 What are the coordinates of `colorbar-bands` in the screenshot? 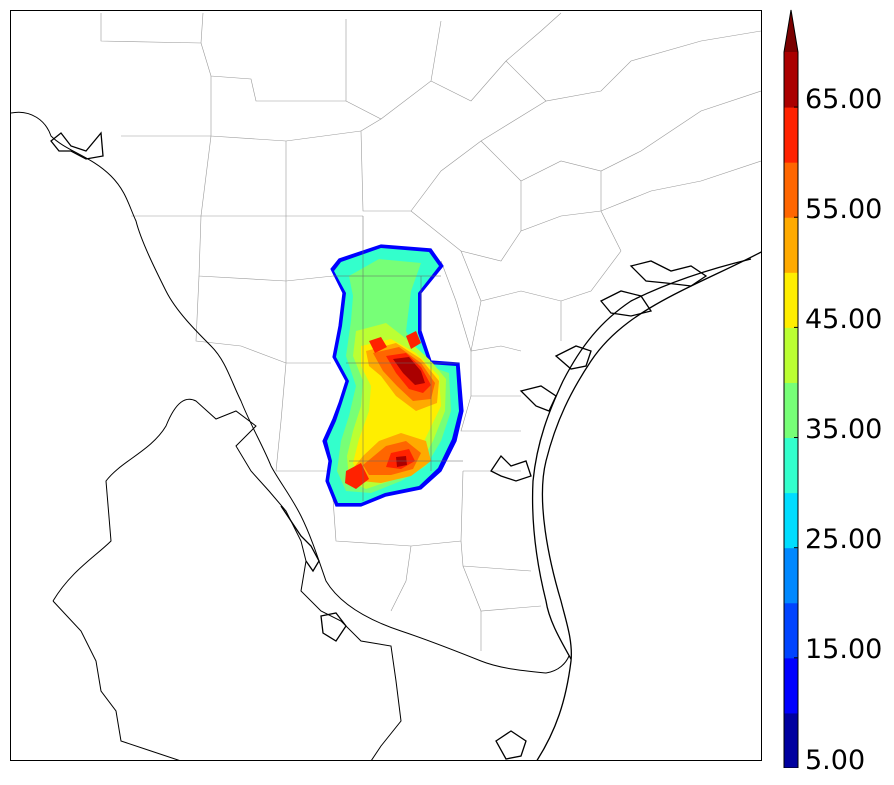 It's located at (791, 388).